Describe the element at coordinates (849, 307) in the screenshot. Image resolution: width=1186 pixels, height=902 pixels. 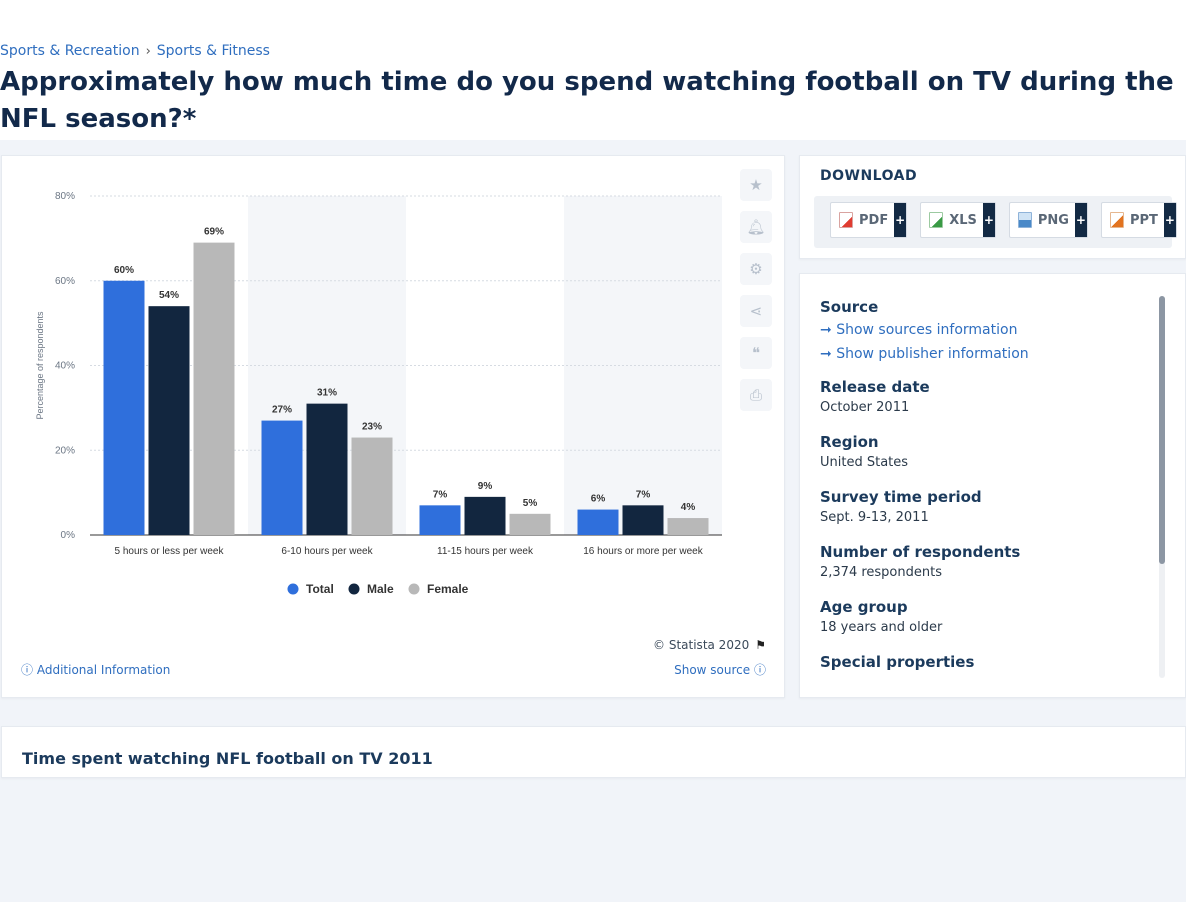
I see `source-heading: Source` at that location.